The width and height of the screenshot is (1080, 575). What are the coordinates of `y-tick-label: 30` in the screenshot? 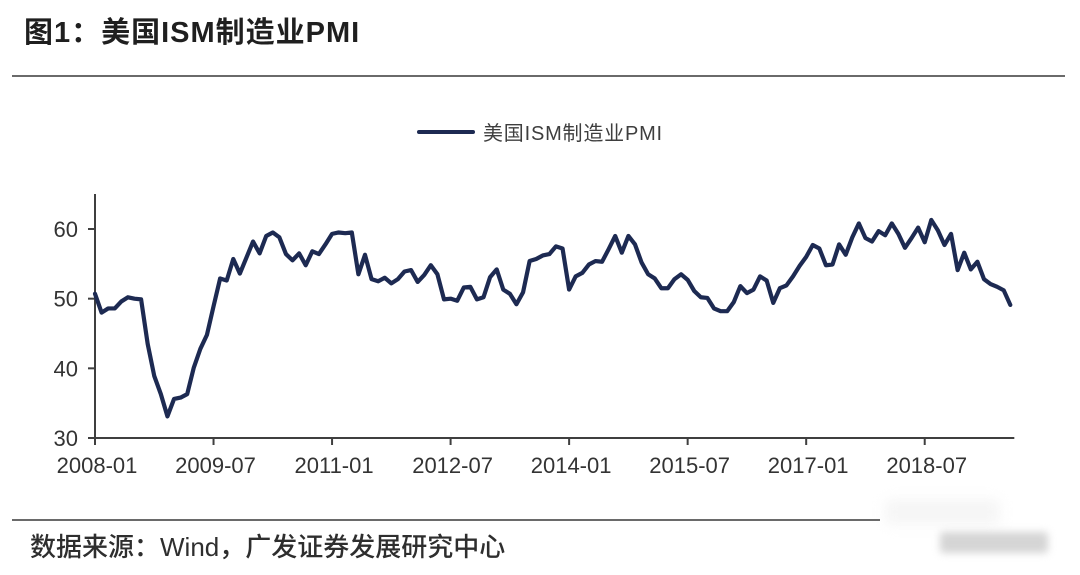 It's located at (66, 438).